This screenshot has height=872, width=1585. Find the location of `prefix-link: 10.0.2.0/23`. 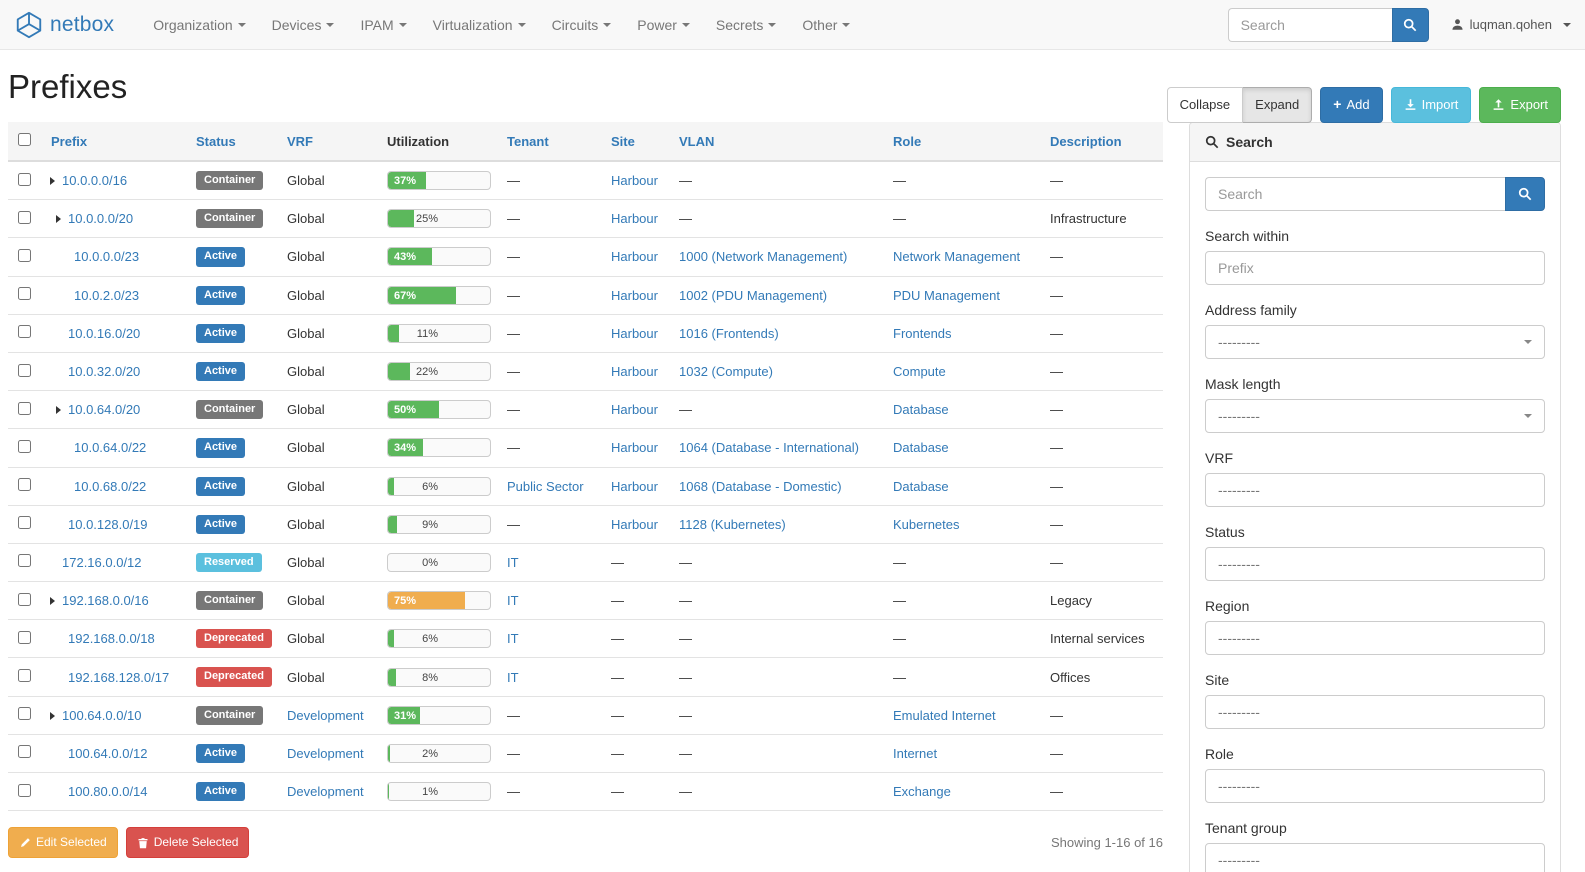

prefix-link: 10.0.2.0/23 is located at coordinates (107, 295).